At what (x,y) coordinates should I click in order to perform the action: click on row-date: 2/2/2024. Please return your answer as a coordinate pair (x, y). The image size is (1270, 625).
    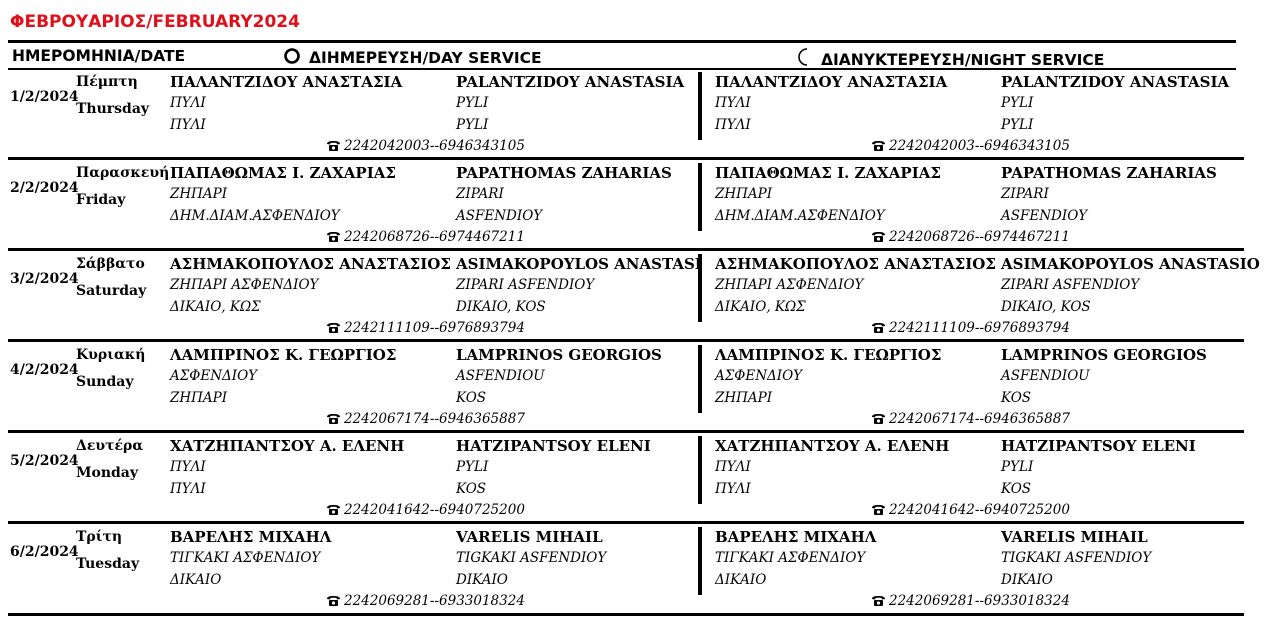
    Looking at the image, I should click on (44, 188).